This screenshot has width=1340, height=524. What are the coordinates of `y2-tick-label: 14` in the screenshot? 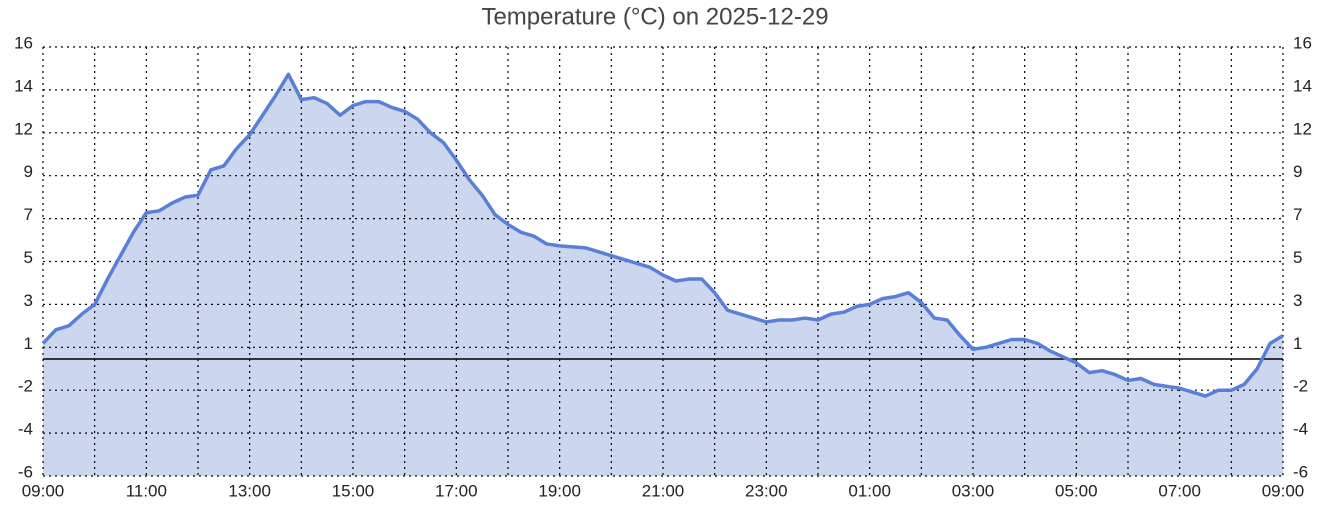 It's located at (1302, 85).